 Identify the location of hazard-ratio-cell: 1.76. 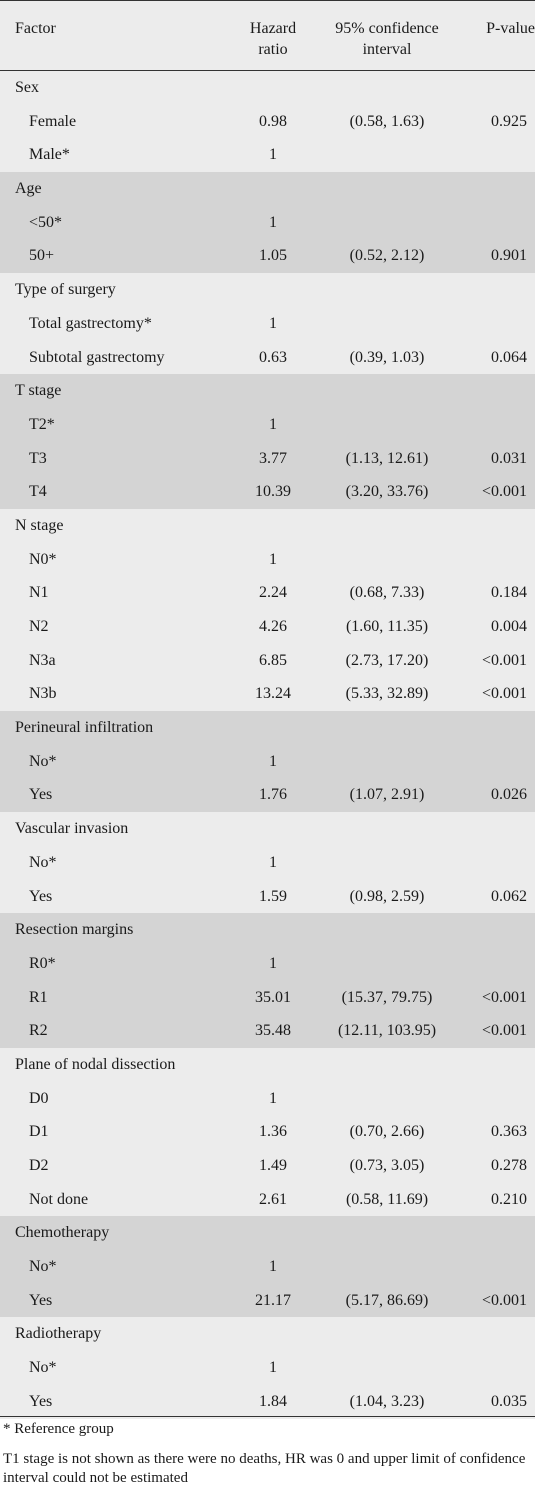
(273, 795).